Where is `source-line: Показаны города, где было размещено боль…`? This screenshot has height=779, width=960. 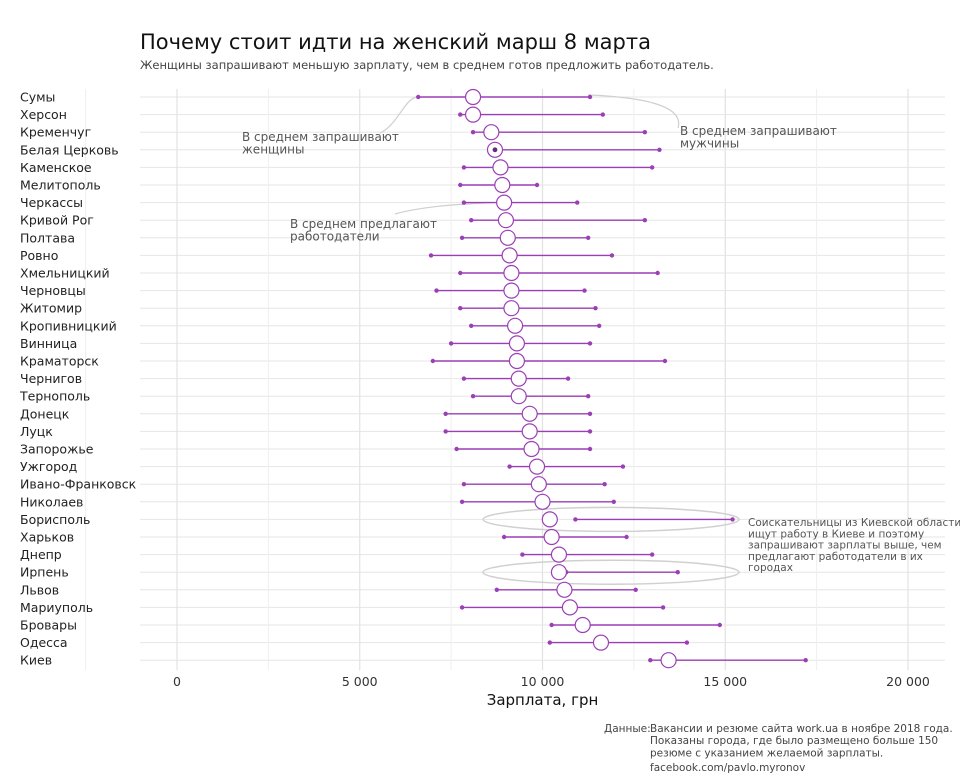
source-line: Показаны города, где было размещено боль… is located at coordinates (794, 741).